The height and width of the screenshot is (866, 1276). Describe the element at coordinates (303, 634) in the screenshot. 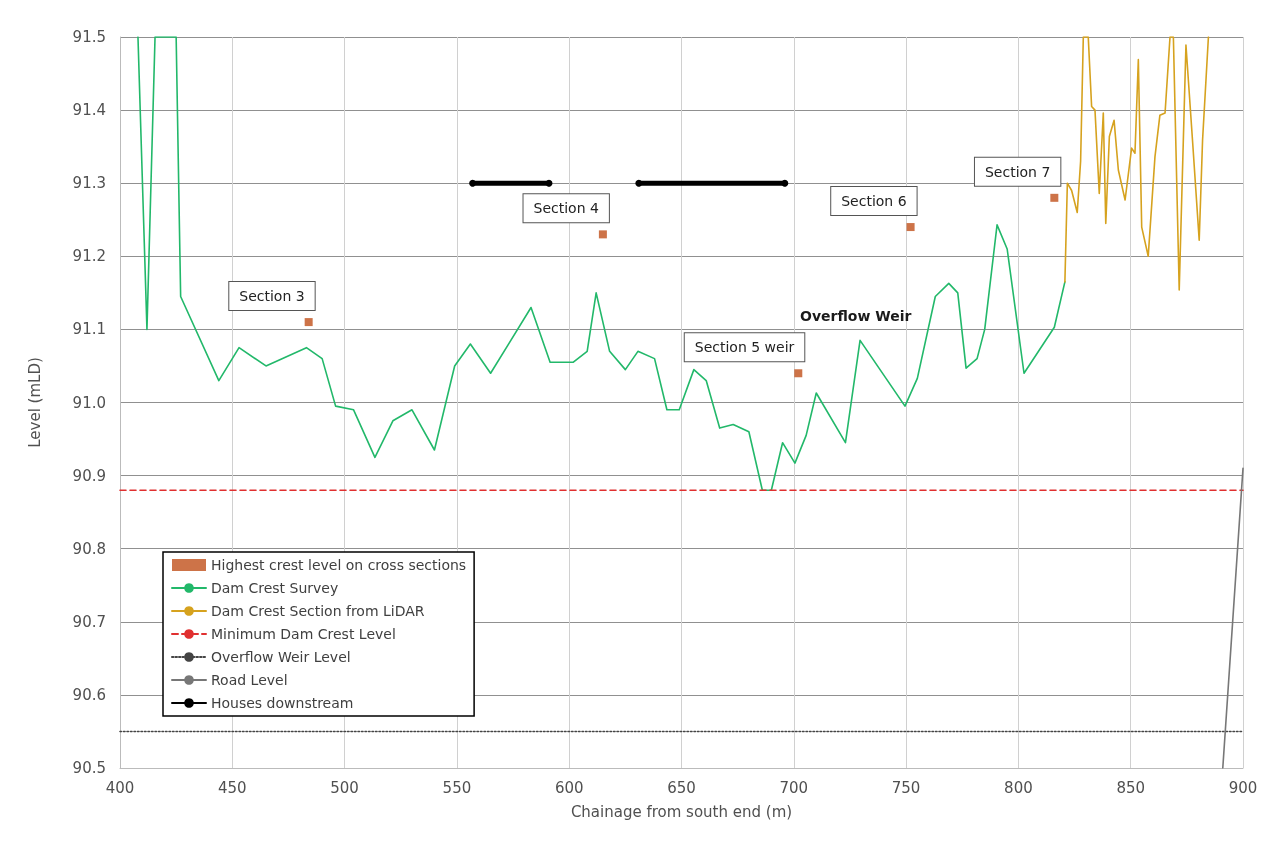

I see `legend-label: Minimum Dam Crest Level` at that location.